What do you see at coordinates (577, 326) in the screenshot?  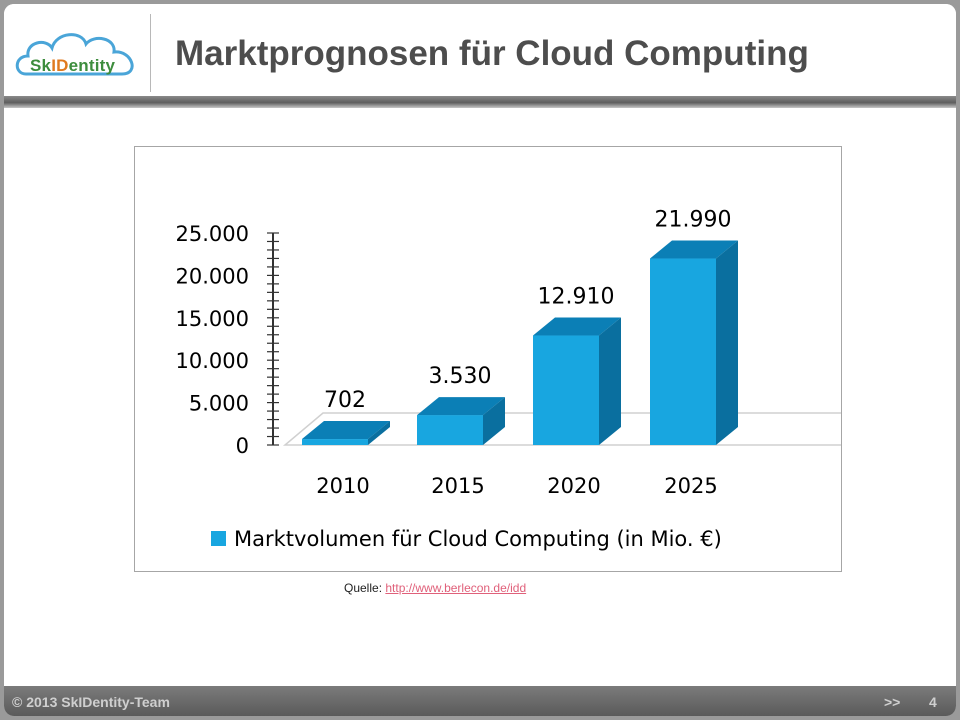 I see `bar-2020-top` at bounding box center [577, 326].